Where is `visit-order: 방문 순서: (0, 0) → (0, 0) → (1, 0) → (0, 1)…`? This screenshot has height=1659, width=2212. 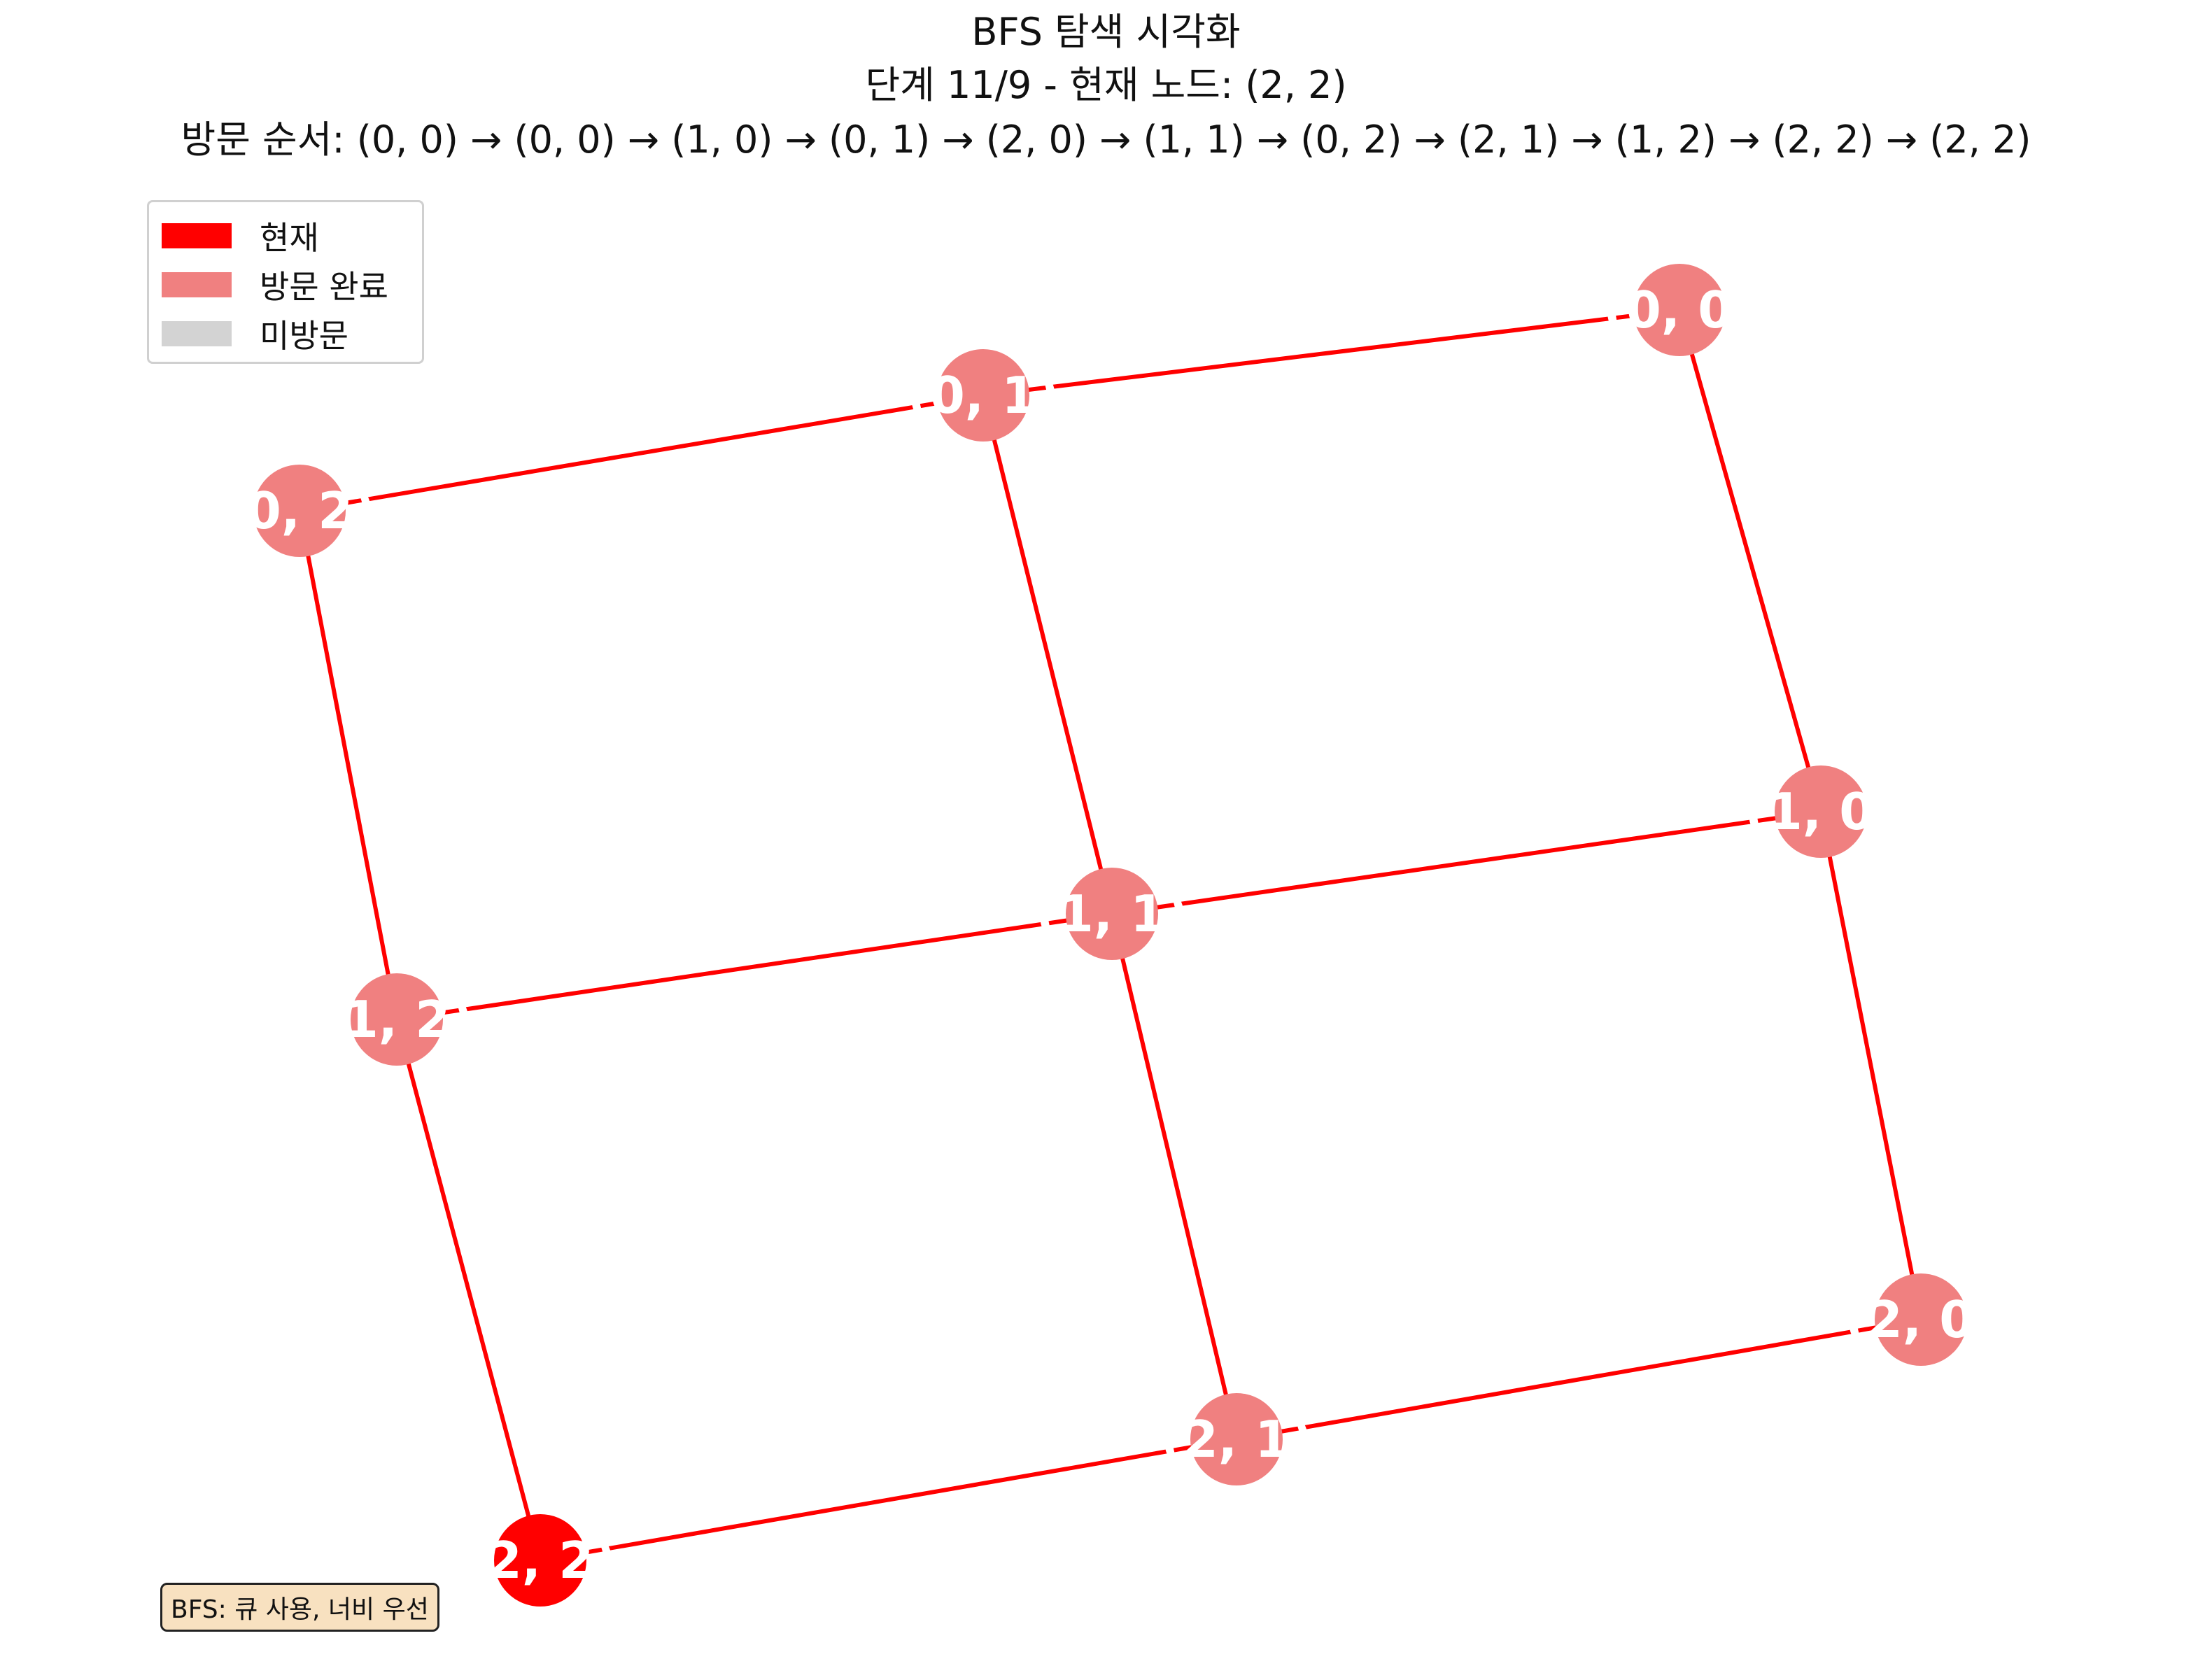 visit-order: 방문 순서: (0, 0) → (0, 0) → (1, 0) → (0, 1)… is located at coordinates (1106, 140).